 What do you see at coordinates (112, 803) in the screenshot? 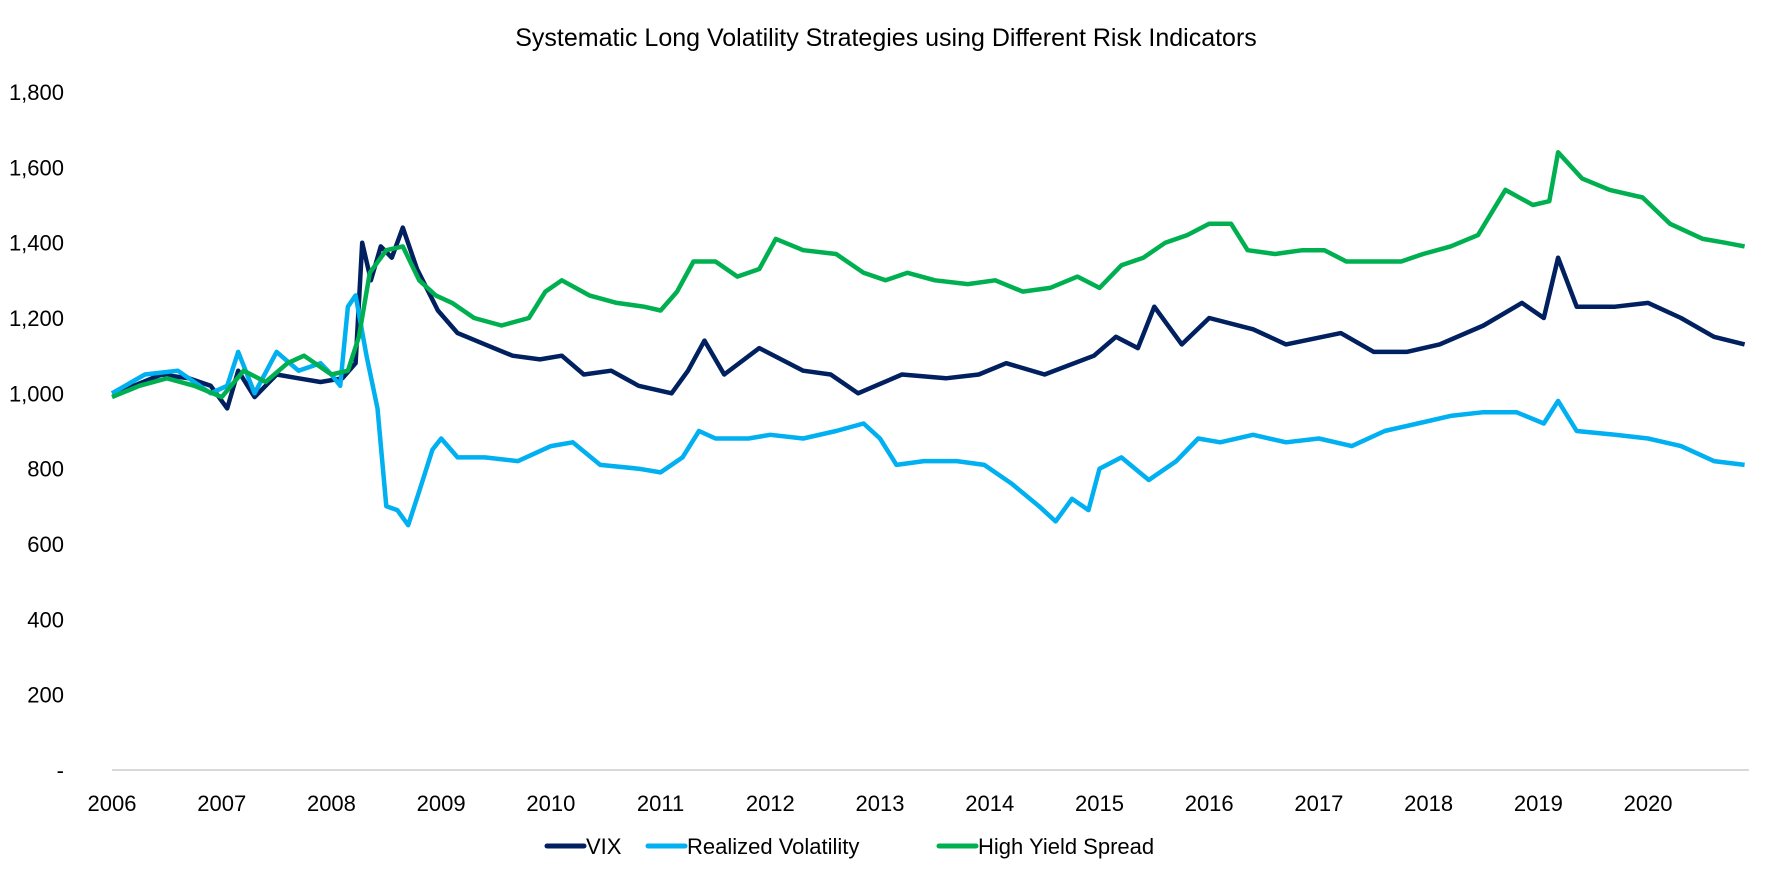
I see `x-tick-label: 2006` at bounding box center [112, 803].